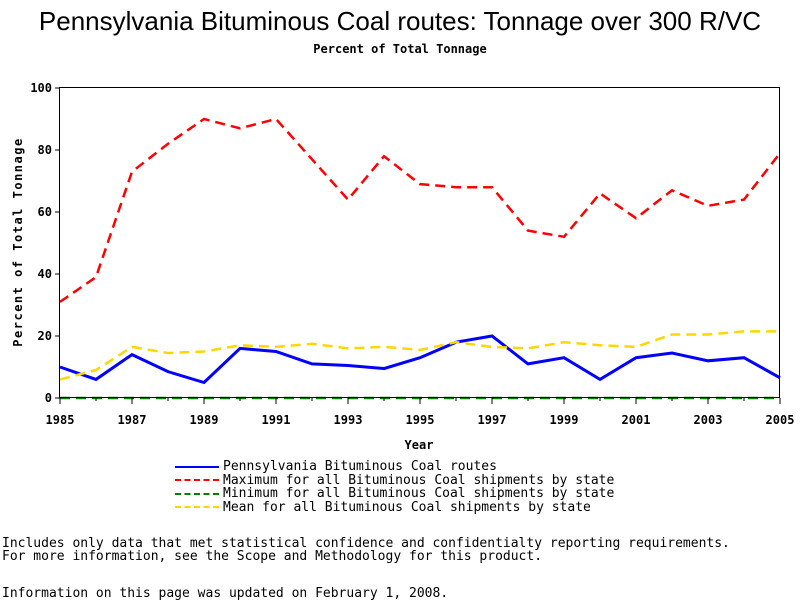 This screenshot has width=800, height=601. What do you see at coordinates (708, 420) in the screenshot?
I see `x-tick-label: 2003` at bounding box center [708, 420].